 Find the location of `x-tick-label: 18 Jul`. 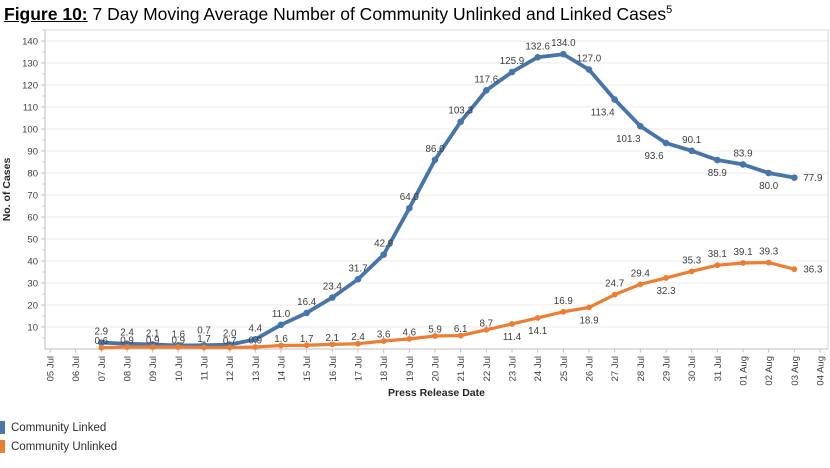

x-tick-label: 18 Jul is located at coordinates (384, 368).